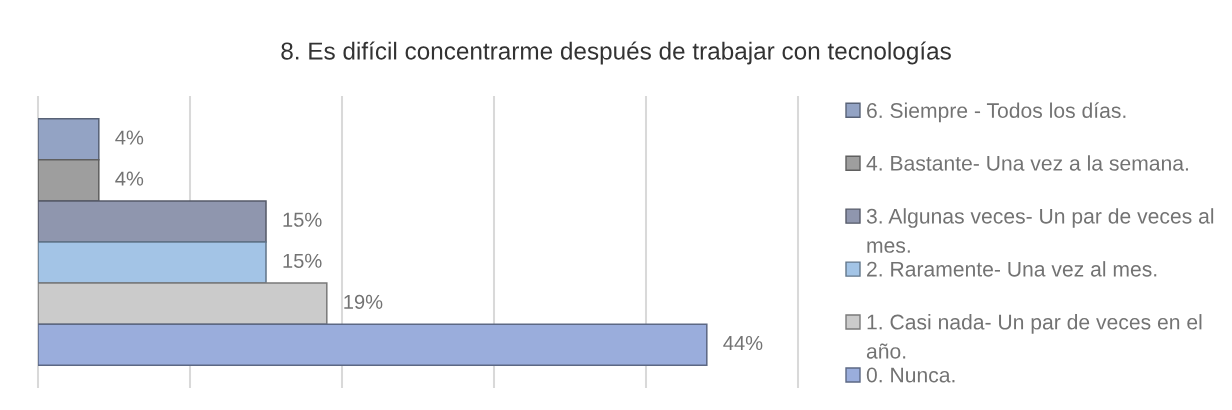  I want to click on legend-label: 3. Algunas veces- Un par de veces al mes., so click(1040, 230).